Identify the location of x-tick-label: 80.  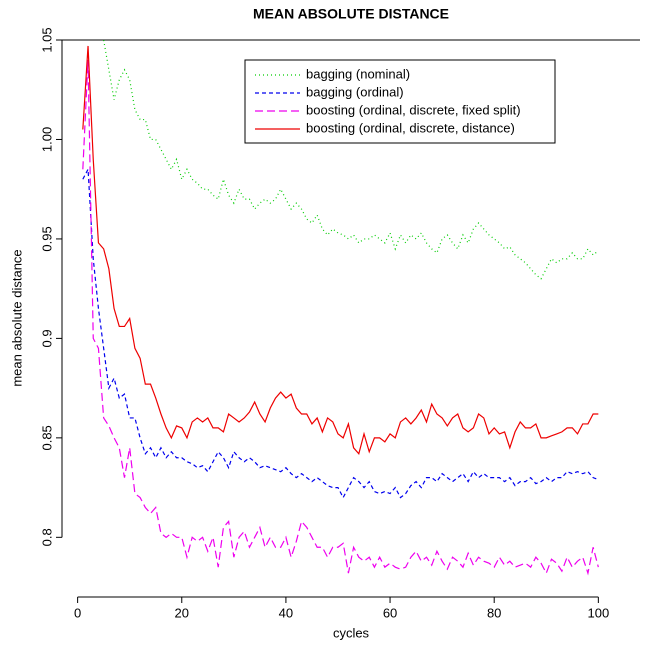
(494, 612).